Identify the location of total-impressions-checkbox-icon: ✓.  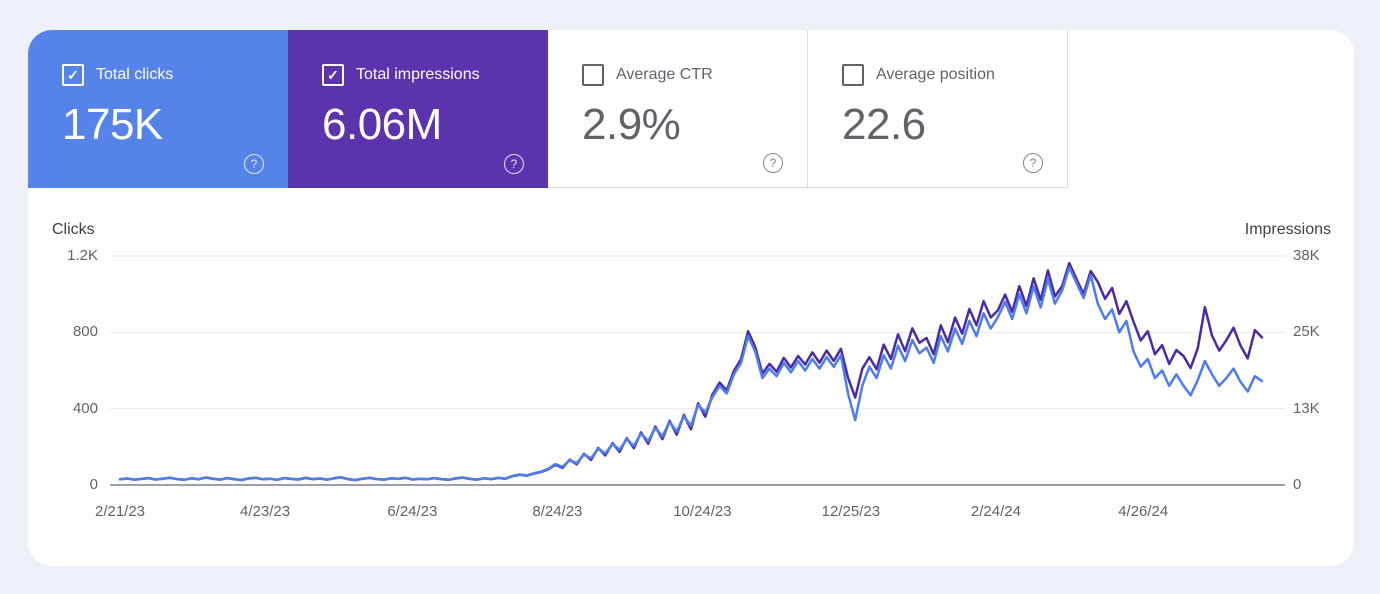
(333, 75).